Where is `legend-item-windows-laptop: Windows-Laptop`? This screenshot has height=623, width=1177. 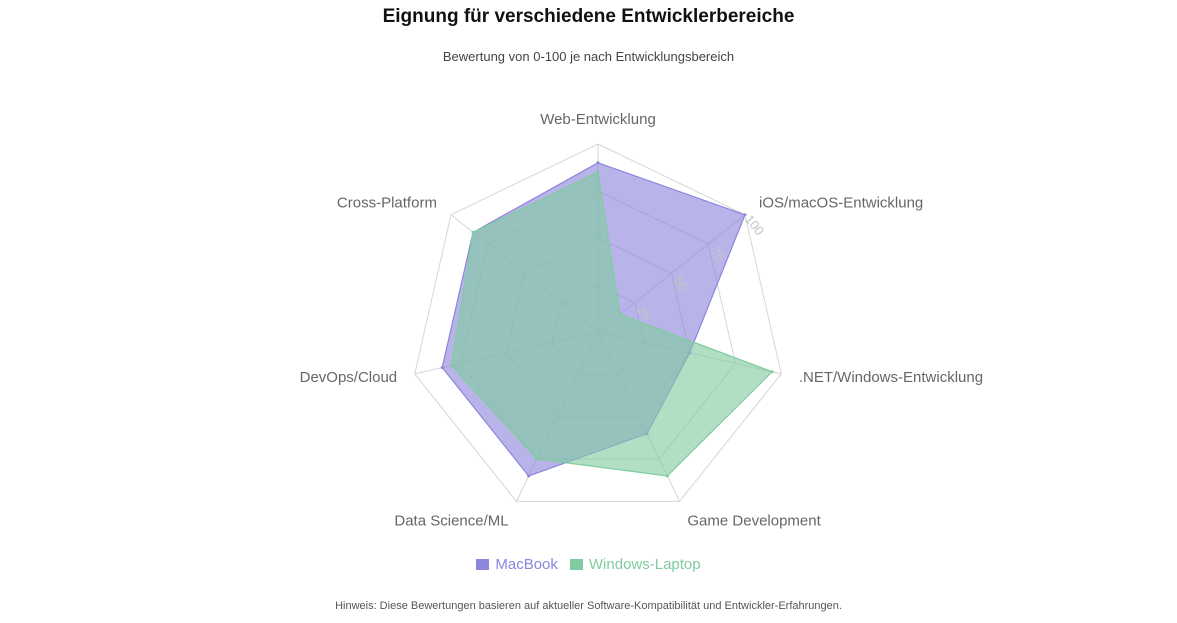 legend-item-windows-laptop: Windows-Laptop is located at coordinates (635, 564).